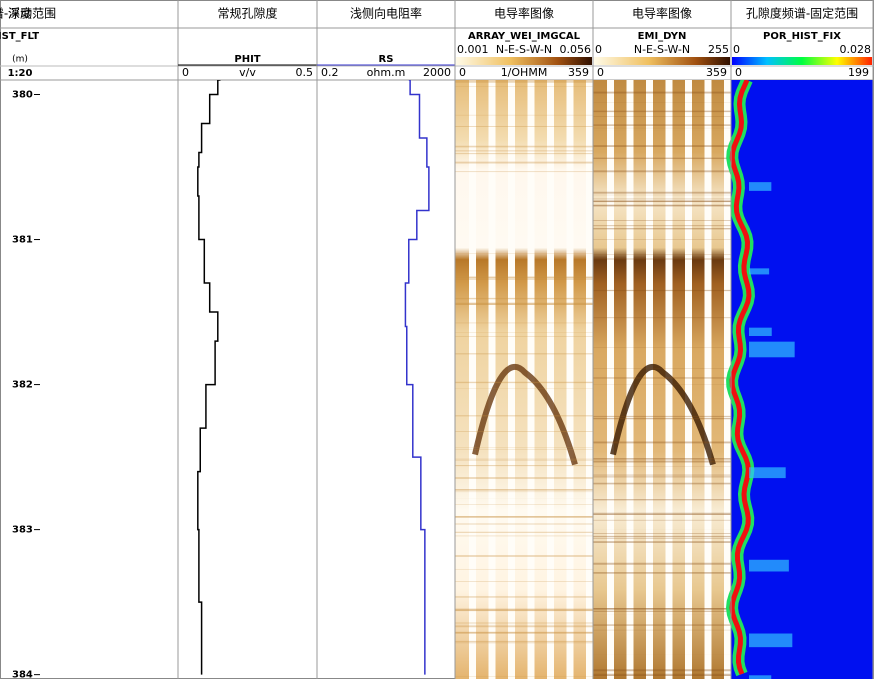 The width and height of the screenshot is (874, 679). Describe the element at coordinates (330, 72) in the screenshot. I see `scale-min: 0.2` at that location.